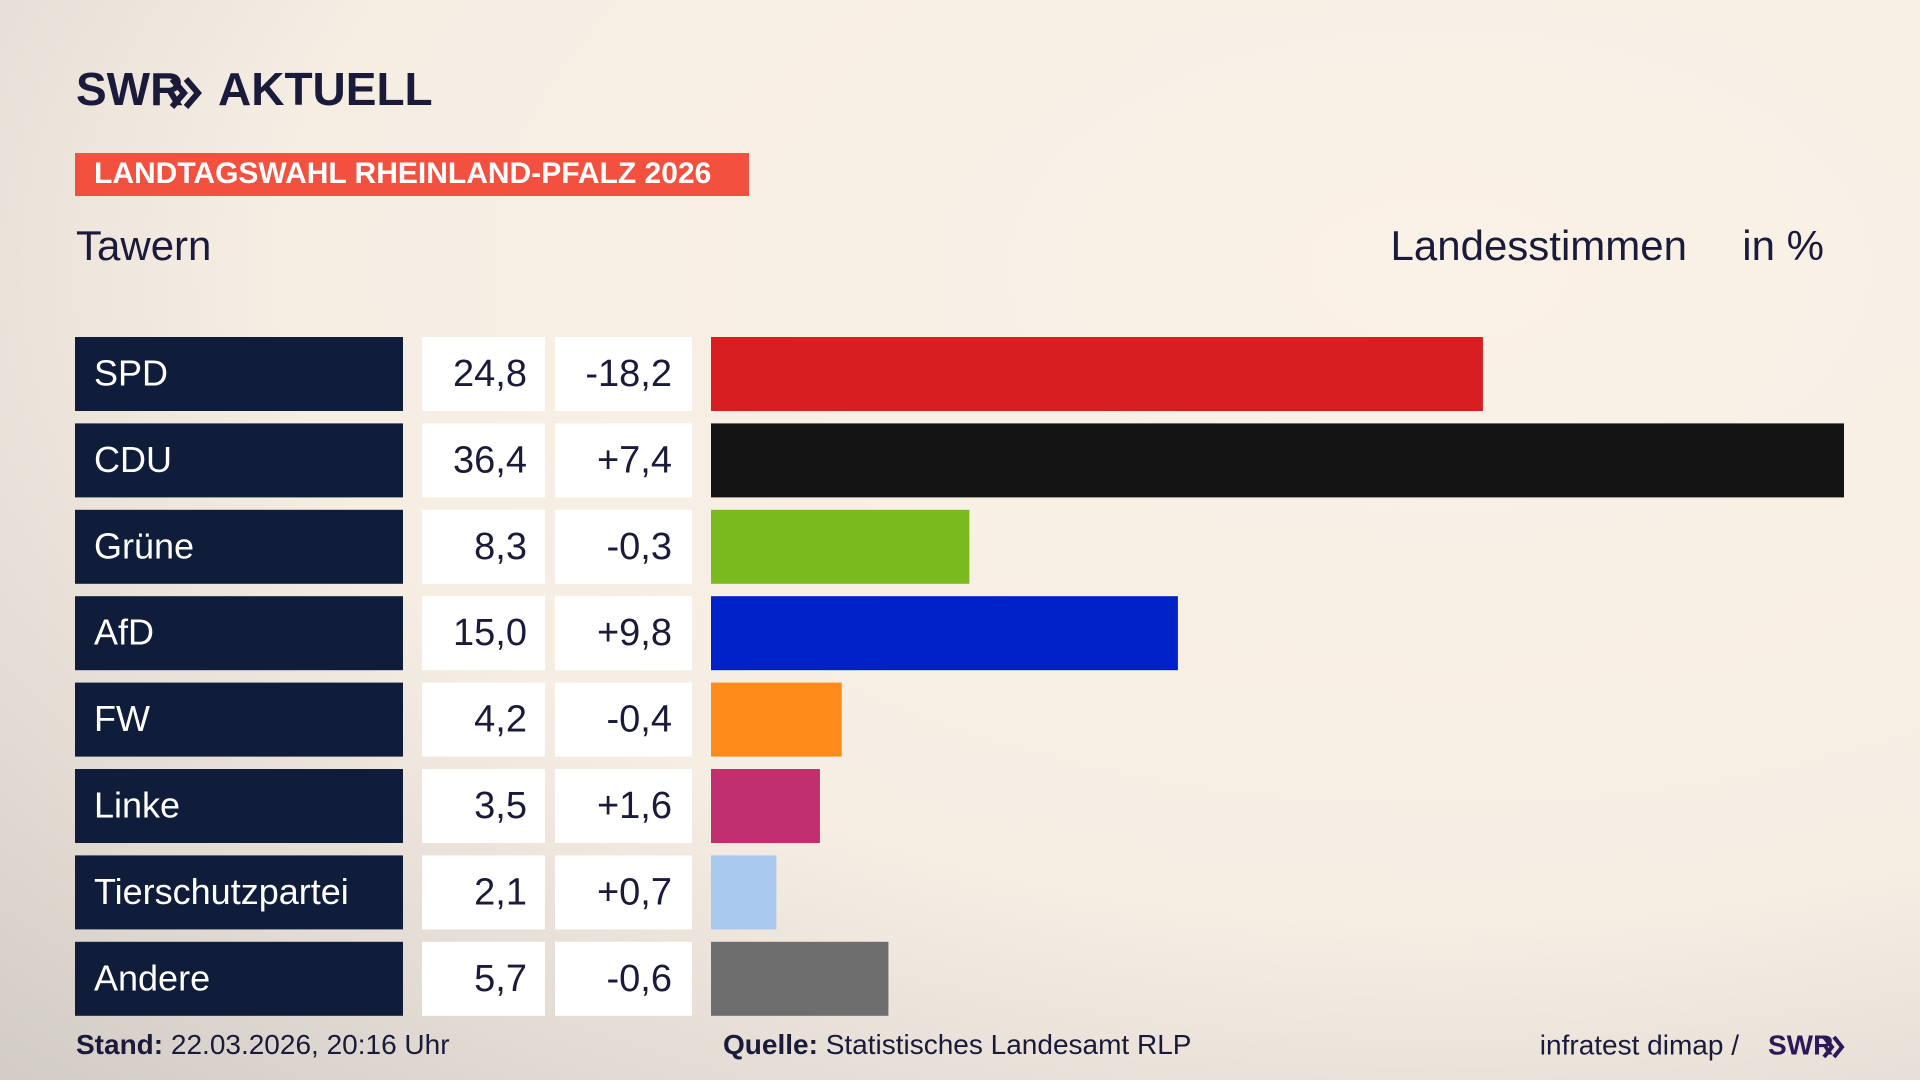 The image size is (1920, 1080). I want to click on source-value: Statistisches Landesamt RLP, so click(1009, 1044).